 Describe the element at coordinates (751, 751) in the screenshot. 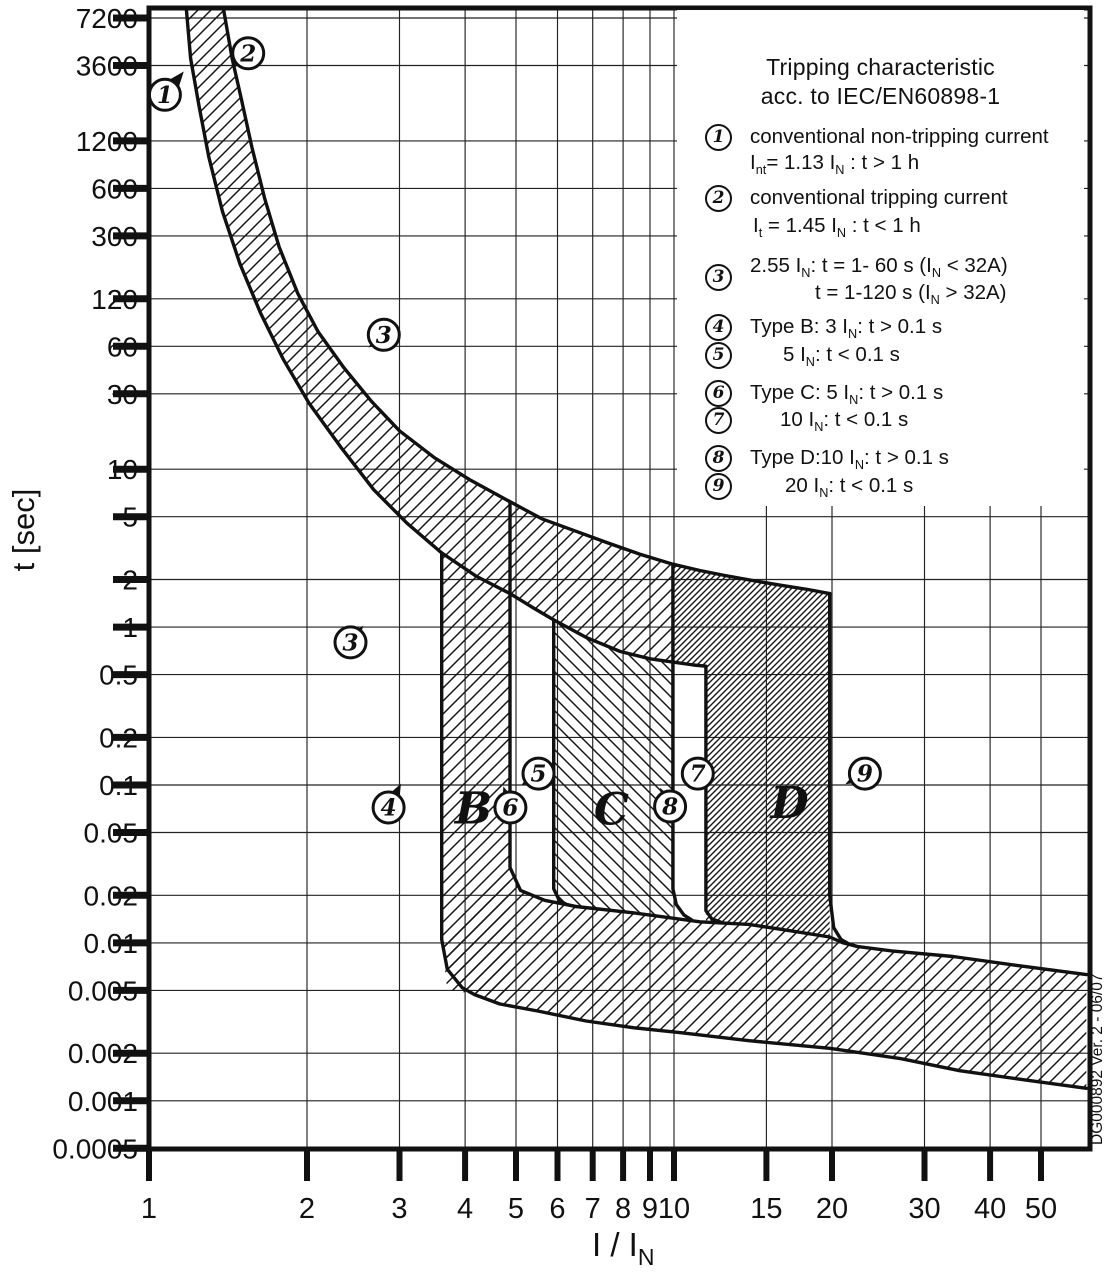

I see `band-D` at that location.